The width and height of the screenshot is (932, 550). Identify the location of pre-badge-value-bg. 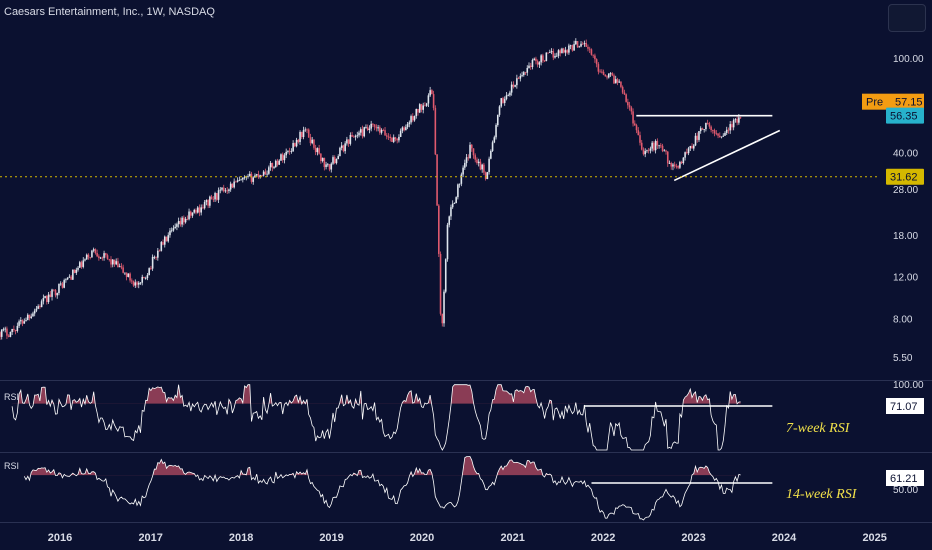
(908, 101).